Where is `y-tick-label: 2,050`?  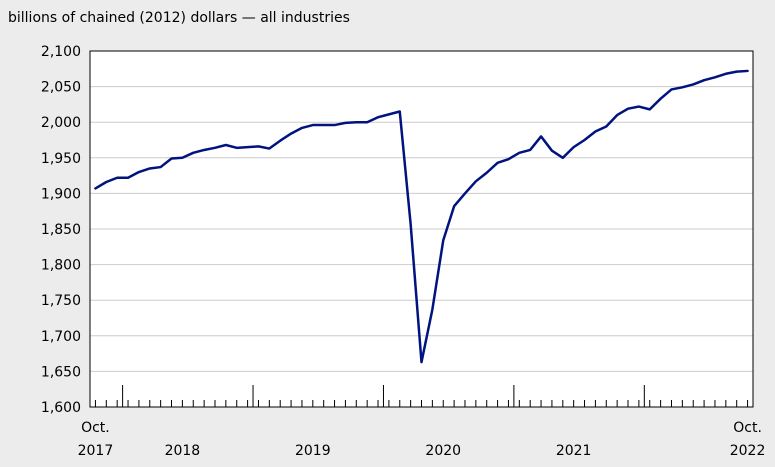 y-tick-label: 2,050 is located at coordinates (61, 88).